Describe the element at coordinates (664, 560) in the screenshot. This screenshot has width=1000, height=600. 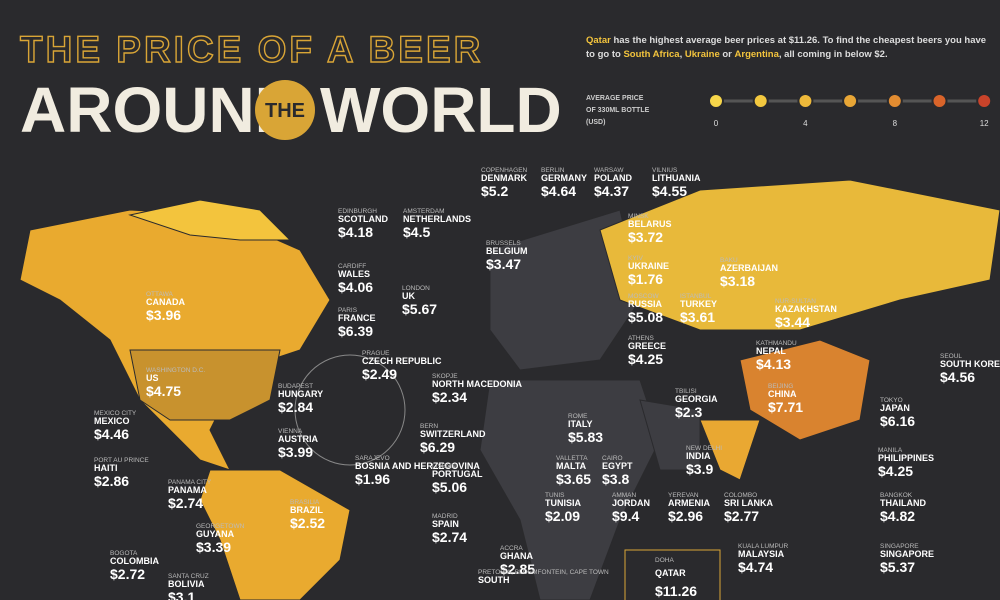
I see `city: DOHA` at that location.